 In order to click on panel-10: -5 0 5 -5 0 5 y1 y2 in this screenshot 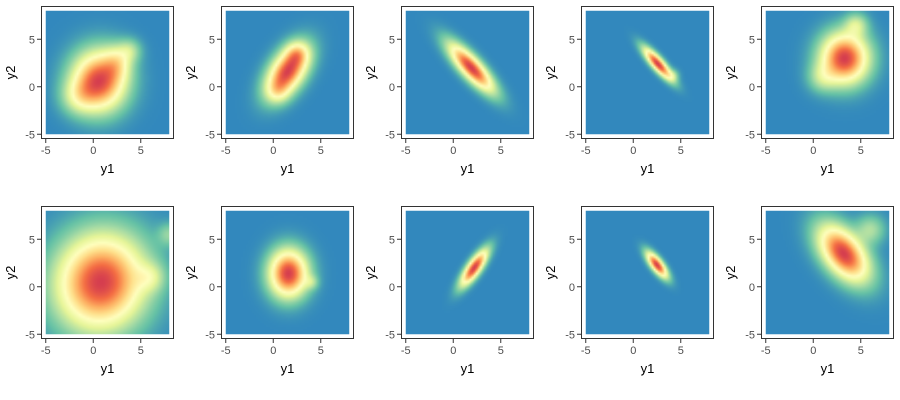, I will do `click(808, 291)`.